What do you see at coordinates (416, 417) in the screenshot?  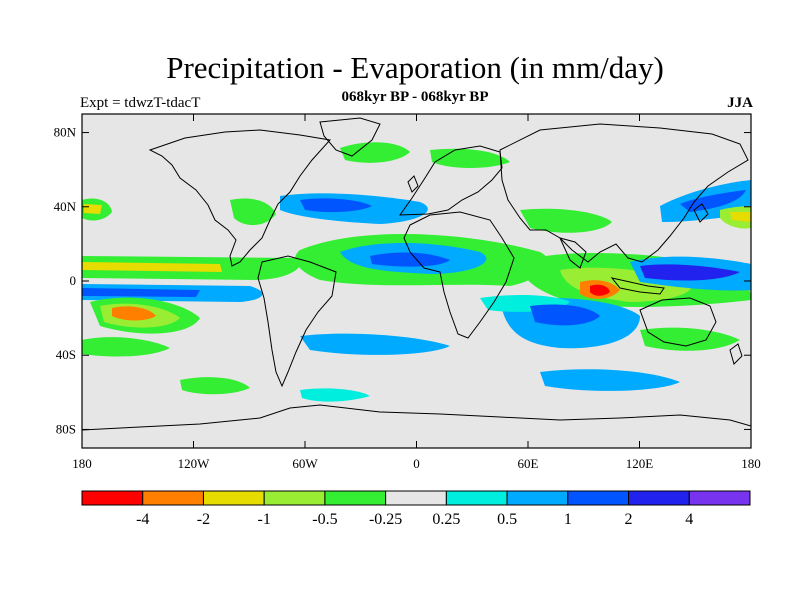 I see `coastline-antarctica` at bounding box center [416, 417].